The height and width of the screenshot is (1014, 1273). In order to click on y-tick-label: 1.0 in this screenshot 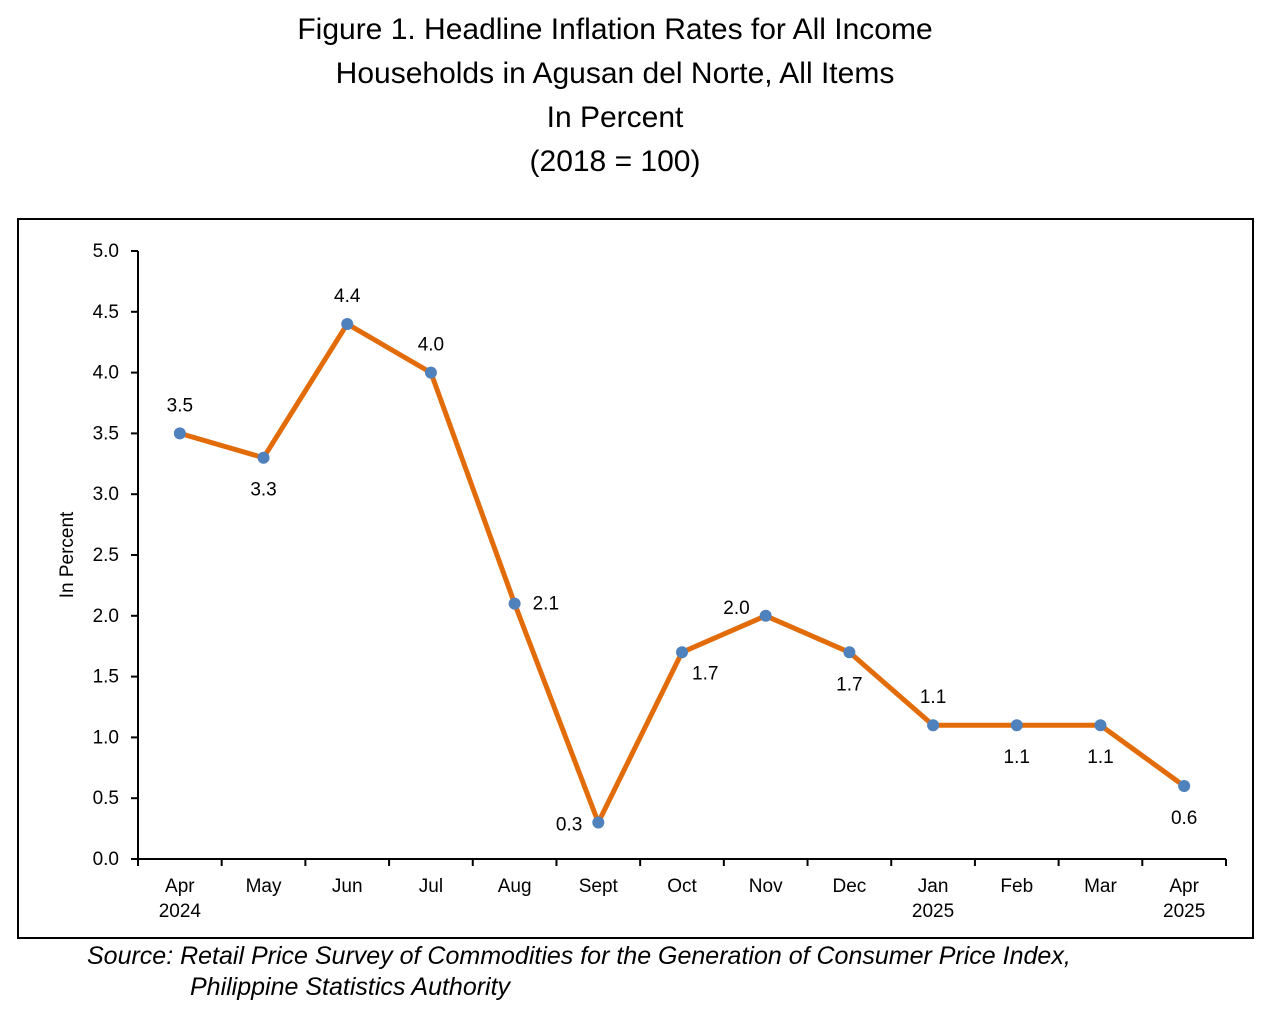, I will do `click(106, 737)`.